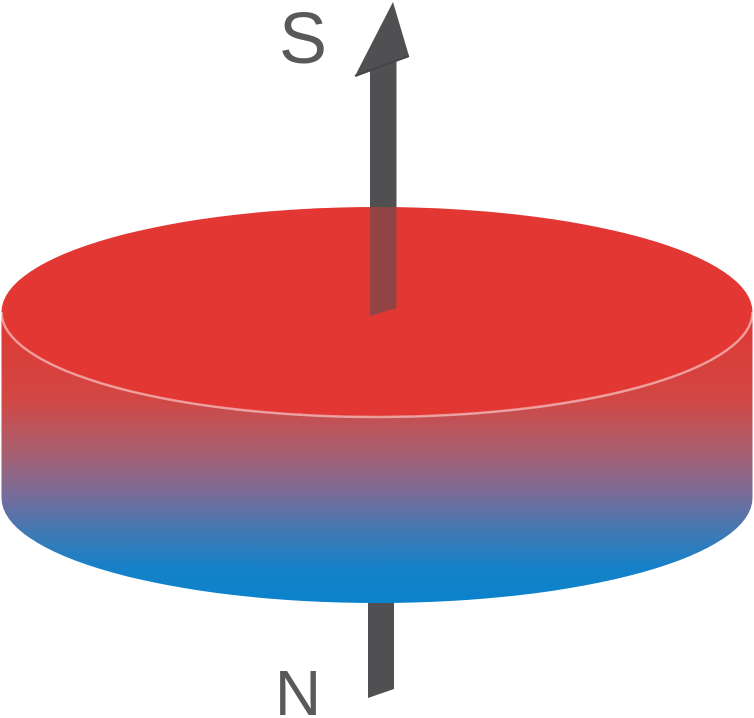 The width and height of the screenshot is (754, 718). I want to click on axis-arrowhead-icon, so click(382, 39).